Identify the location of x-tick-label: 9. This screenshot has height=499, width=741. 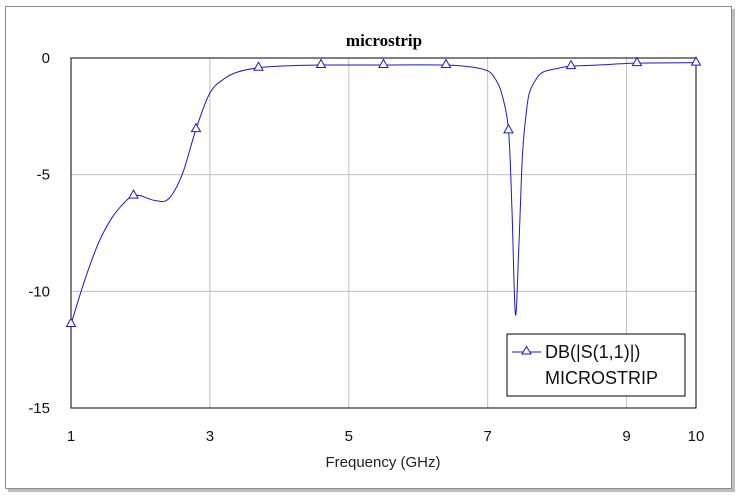
(626, 436).